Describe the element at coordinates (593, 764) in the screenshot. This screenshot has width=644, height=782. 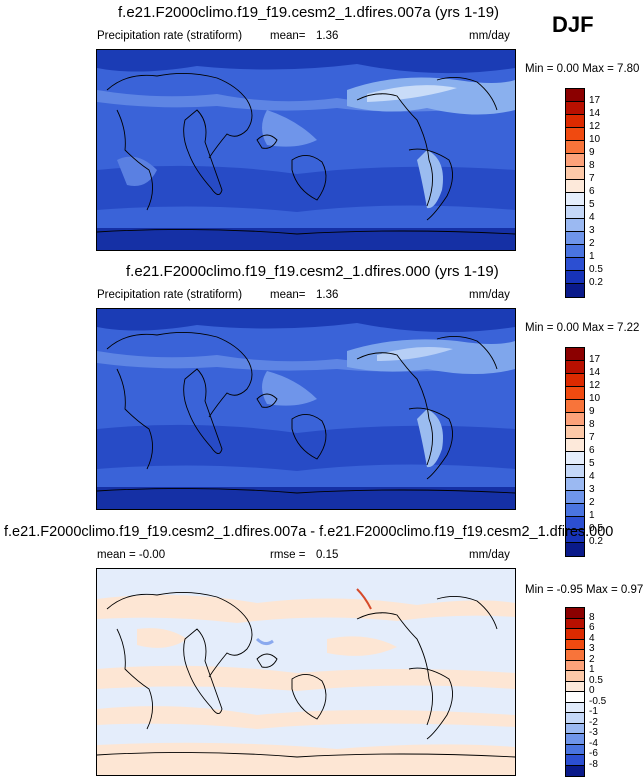
I see `colorbar-tick-label: -8` at that location.